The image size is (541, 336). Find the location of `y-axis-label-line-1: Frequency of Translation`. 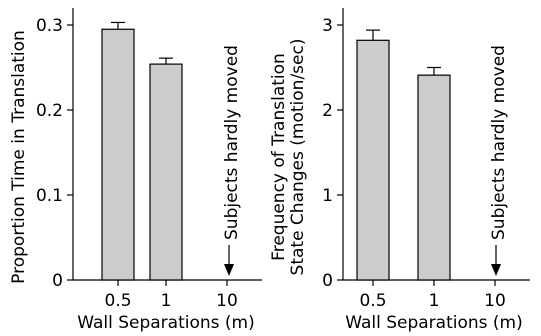

y-axis-label-line-1: Frequency of Translation is located at coordinates (279, 157).